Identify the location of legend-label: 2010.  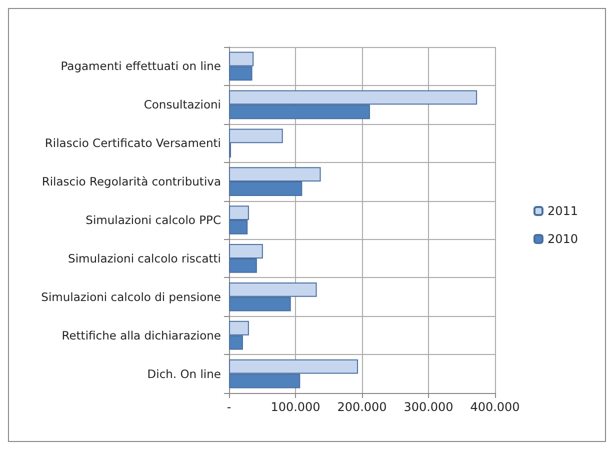
(562, 239).